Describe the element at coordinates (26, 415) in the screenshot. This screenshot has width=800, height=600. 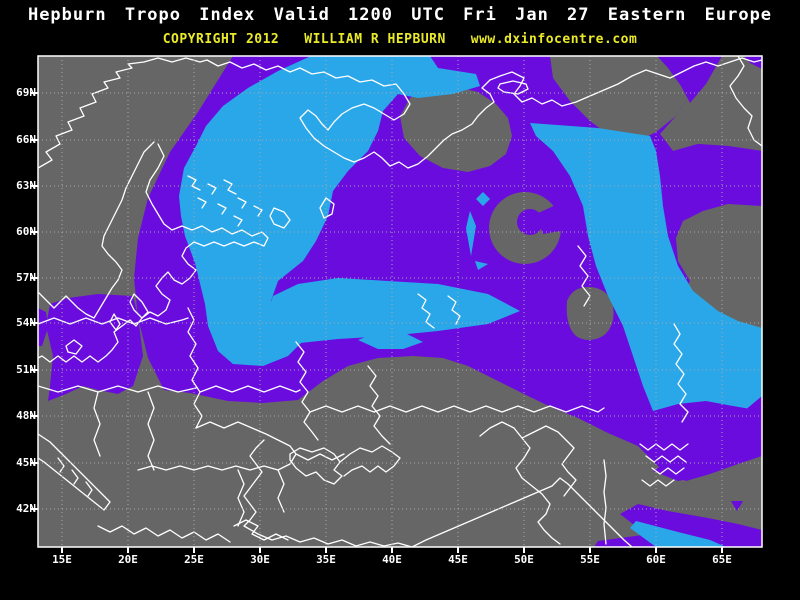
I see `lat-label: 48N` at that location.